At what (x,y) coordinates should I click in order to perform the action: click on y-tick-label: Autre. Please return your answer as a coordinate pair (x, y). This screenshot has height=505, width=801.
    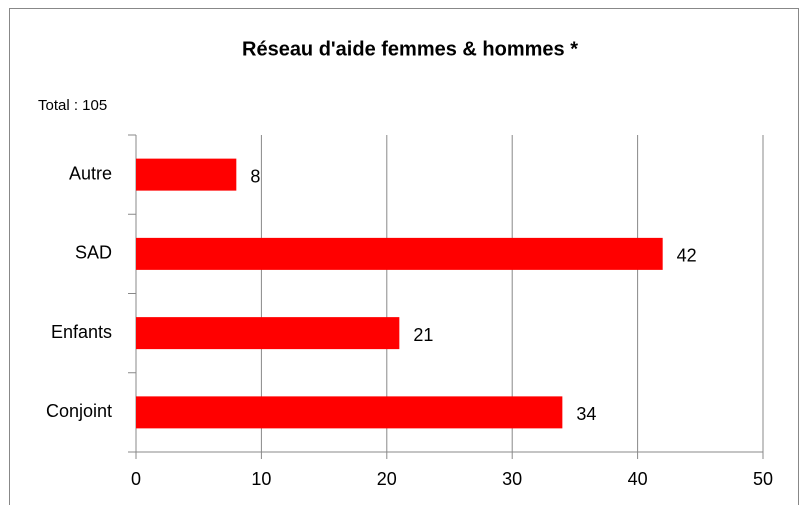
    Looking at the image, I should click on (90, 173).